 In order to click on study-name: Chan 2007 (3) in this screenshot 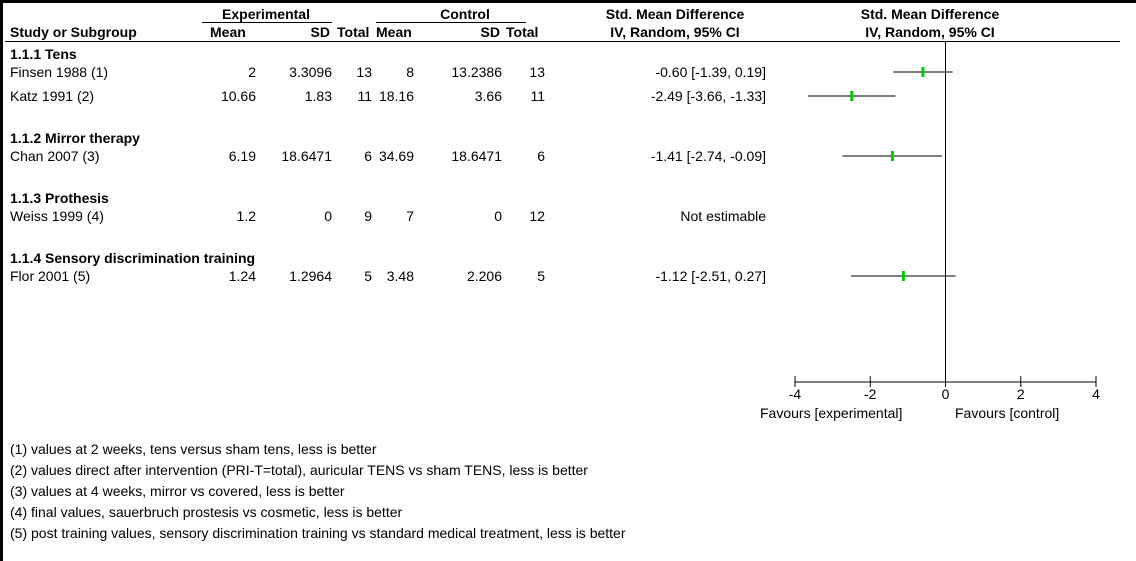, I will do `click(55, 156)`.